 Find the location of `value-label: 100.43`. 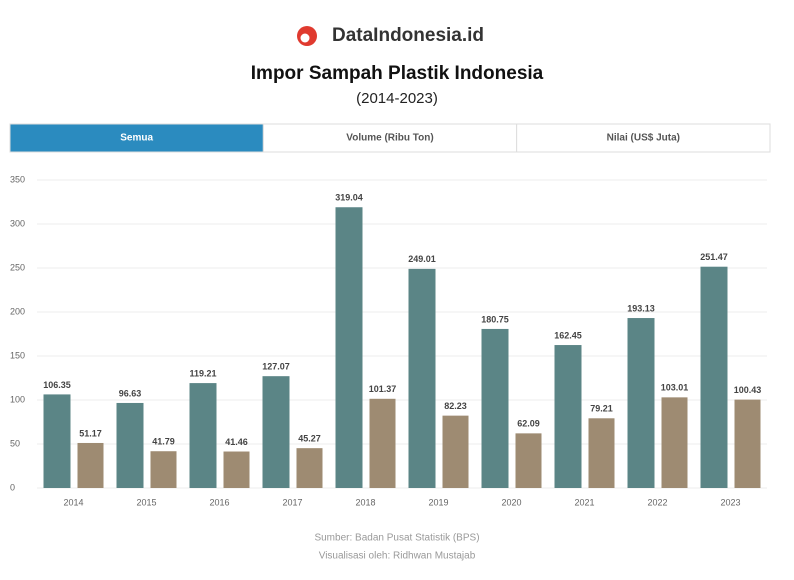

value-label: 100.43 is located at coordinates (748, 390).